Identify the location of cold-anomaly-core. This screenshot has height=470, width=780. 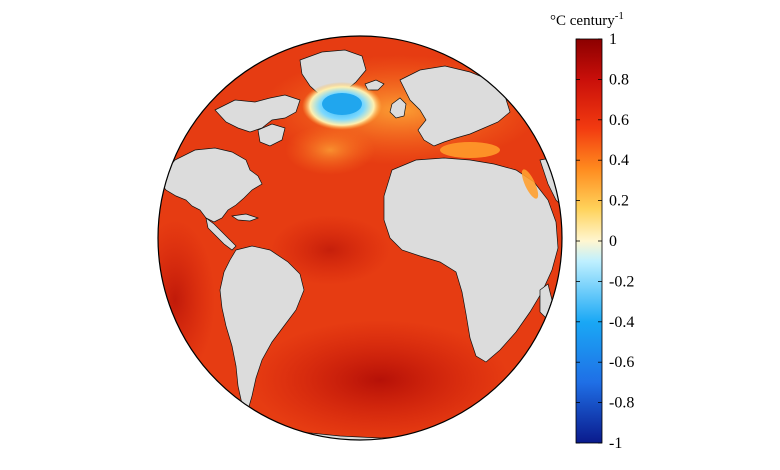
(342, 104).